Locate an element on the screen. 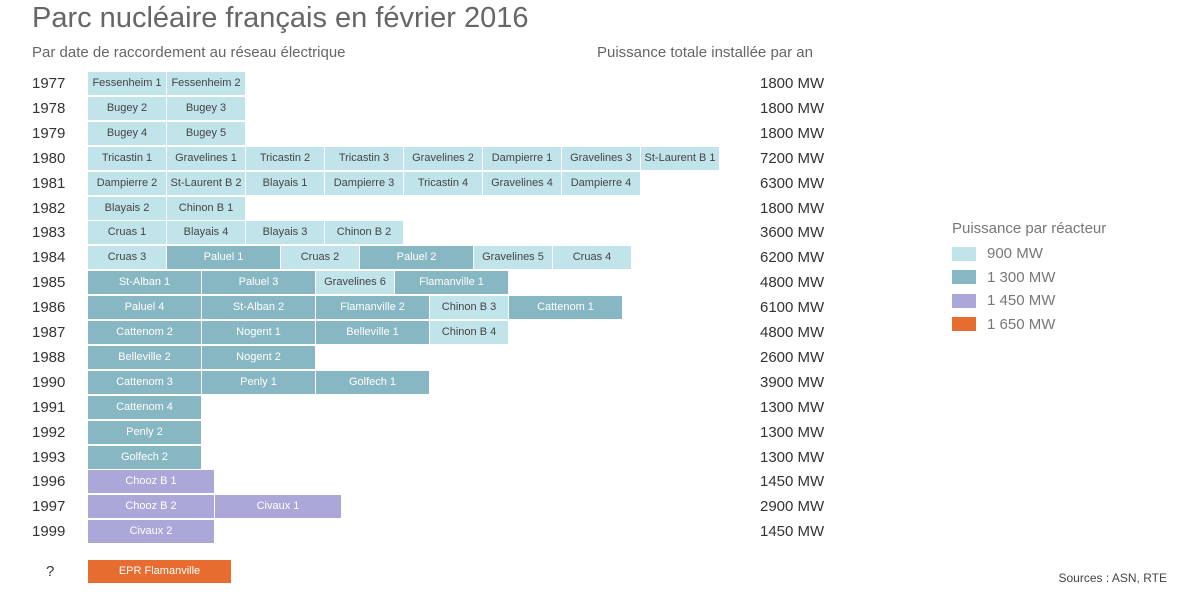  total-power-label: 6300 MW is located at coordinates (792, 183).